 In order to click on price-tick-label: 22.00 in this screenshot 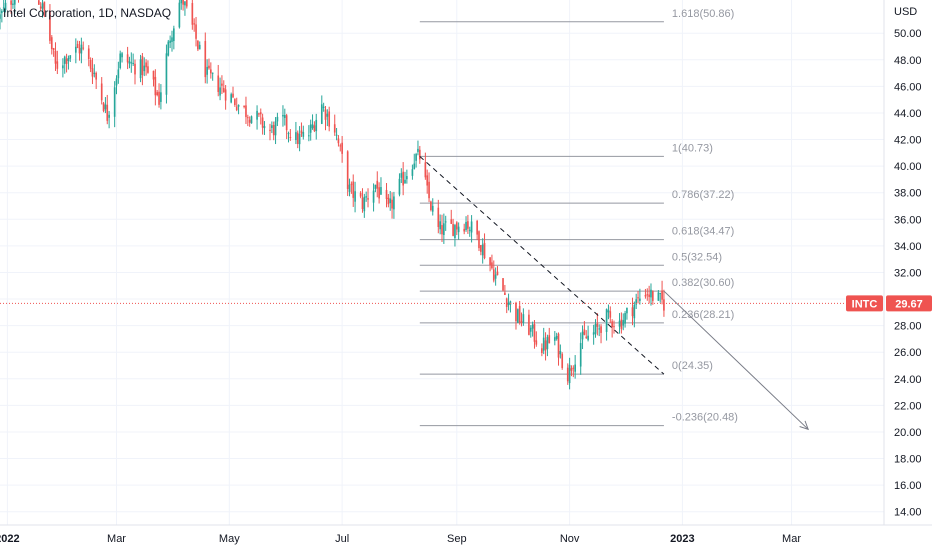, I will do `click(908, 406)`.